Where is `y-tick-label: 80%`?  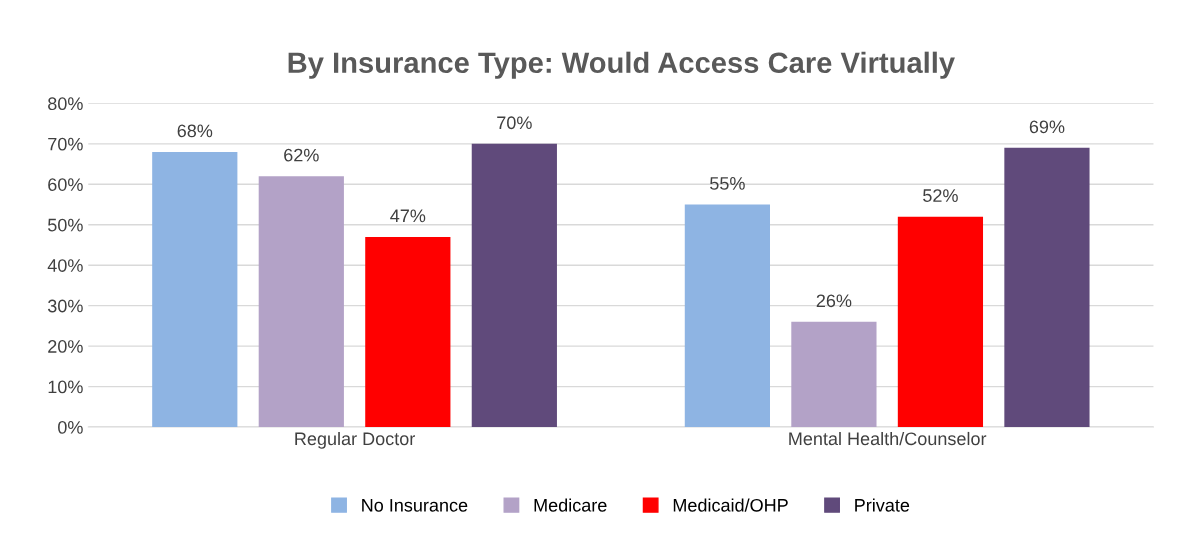
y-tick-label: 80% is located at coordinates (65, 104).